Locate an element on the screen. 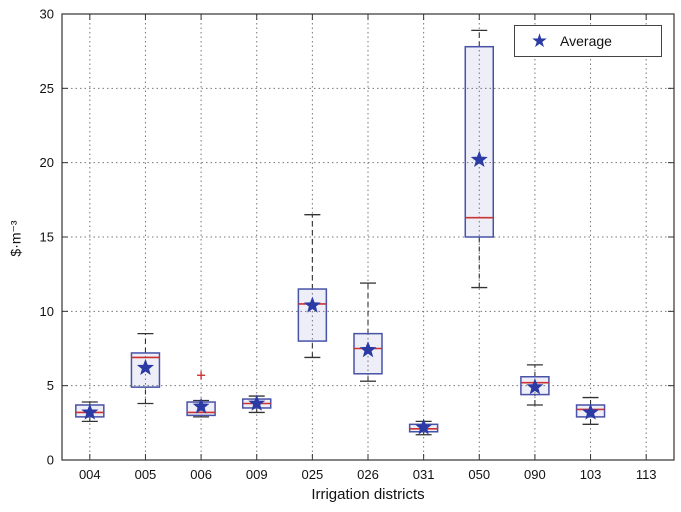 This screenshot has width=681, height=512. x-tick-label: 004 is located at coordinates (90, 474).